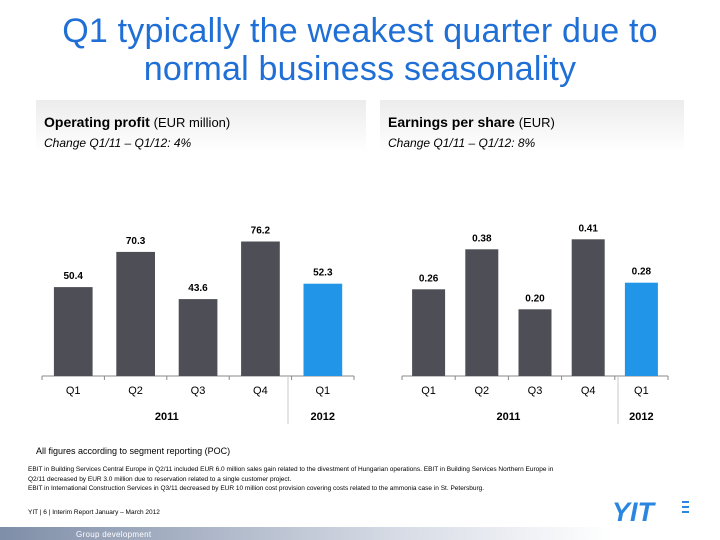 The width and height of the screenshot is (720, 540). Describe the element at coordinates (97, 122) in the screenshot. I see `metric-name: Operating profit` at that location.